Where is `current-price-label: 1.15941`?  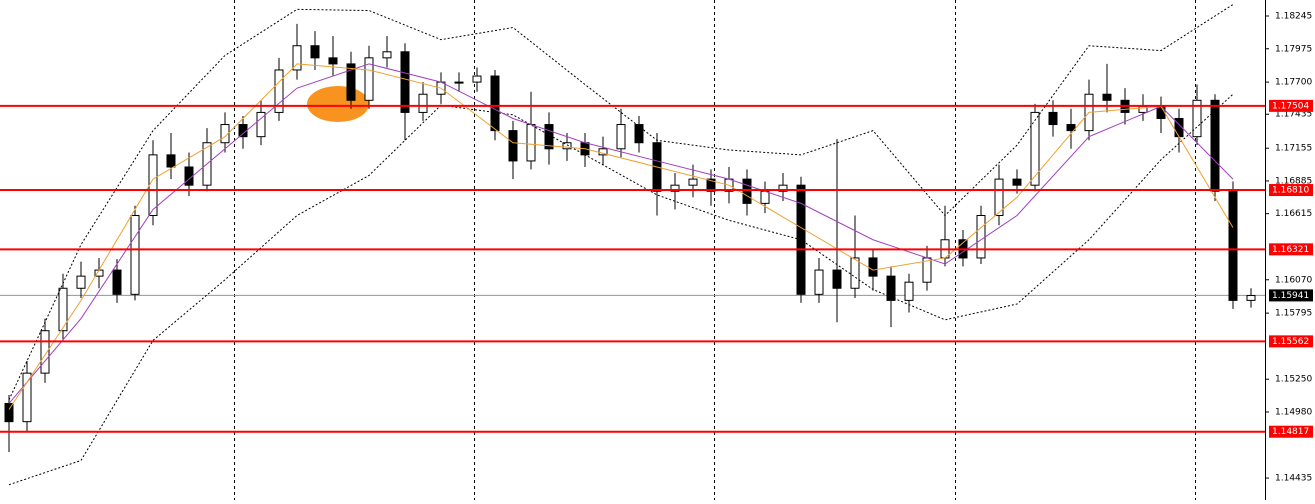
current-price-label: 1.15941 is located at coordinates (1290, 296).